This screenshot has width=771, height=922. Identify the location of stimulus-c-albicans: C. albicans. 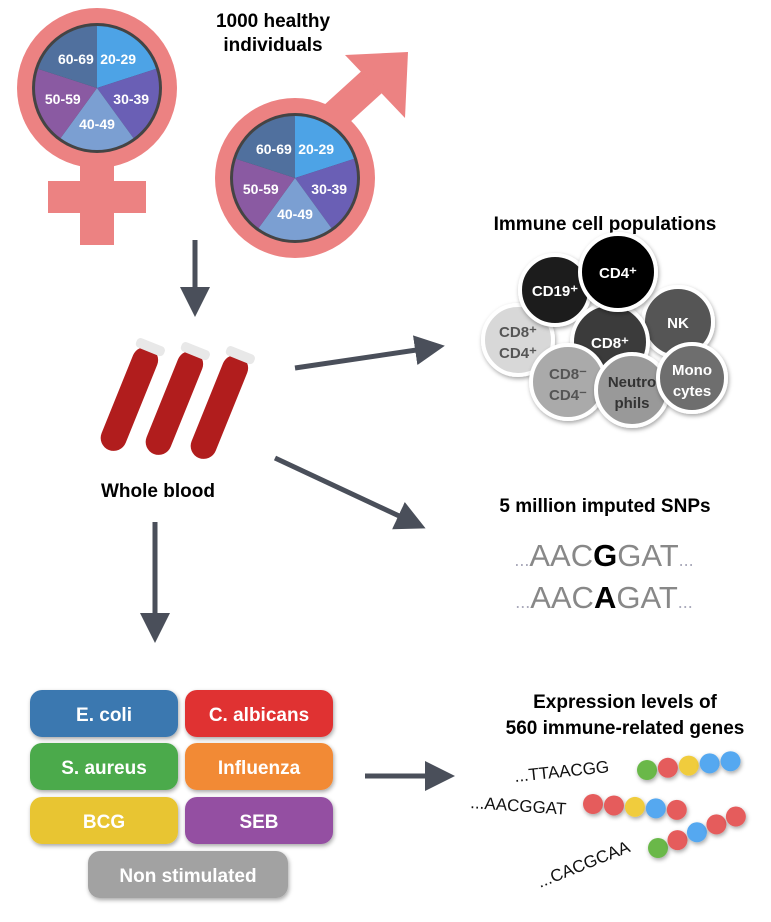
(259, 713).